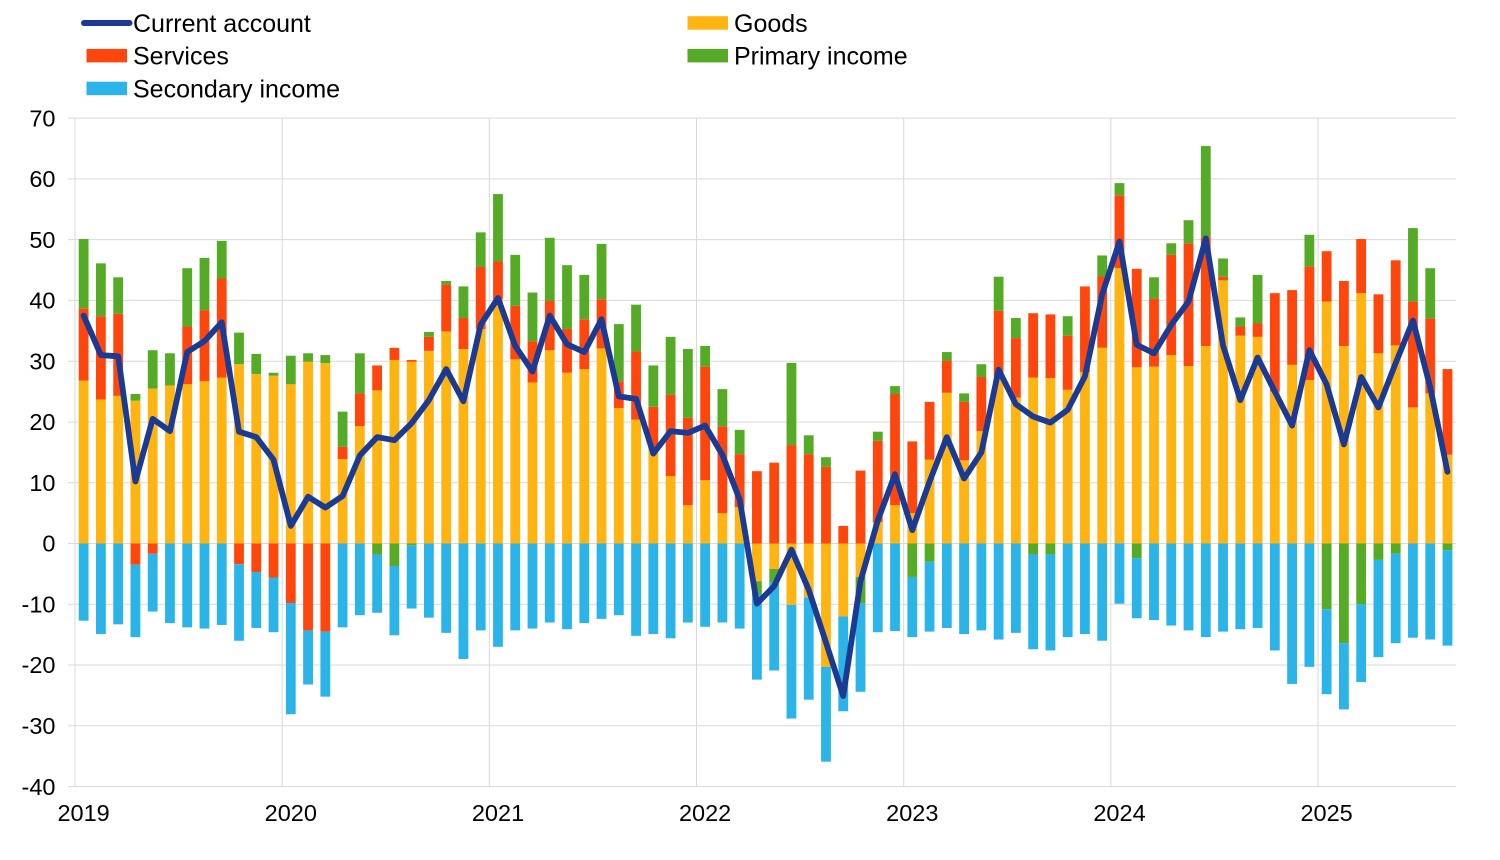  Describe the element at coordinates (1119, 813) in the screenshot. I see `svg-text: 2024` at that location.